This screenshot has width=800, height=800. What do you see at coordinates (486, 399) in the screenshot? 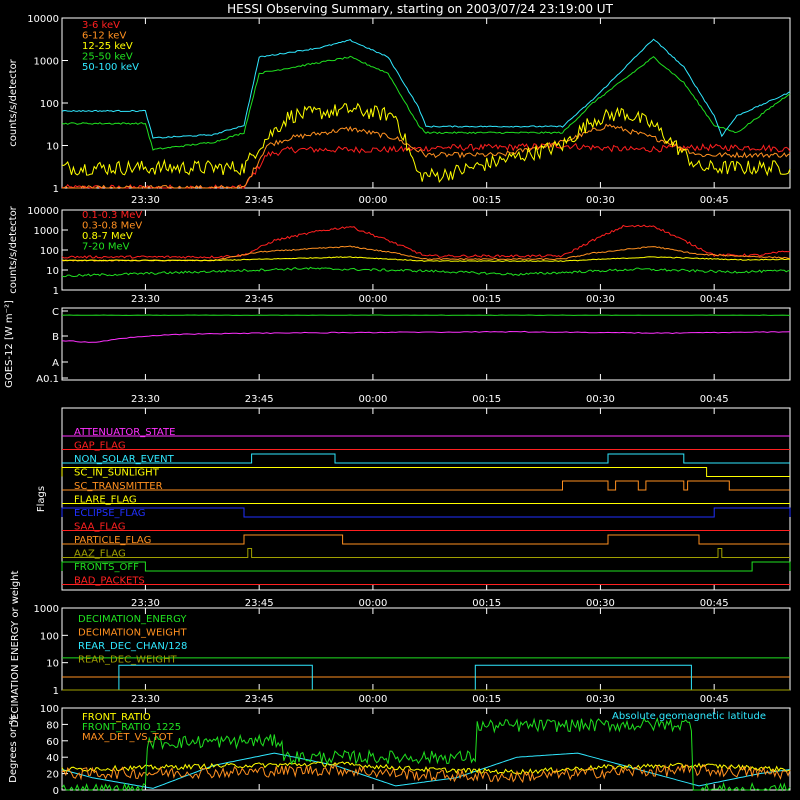
I see `goes-time-label-3: 00:15` at bounding box center [486, 399].